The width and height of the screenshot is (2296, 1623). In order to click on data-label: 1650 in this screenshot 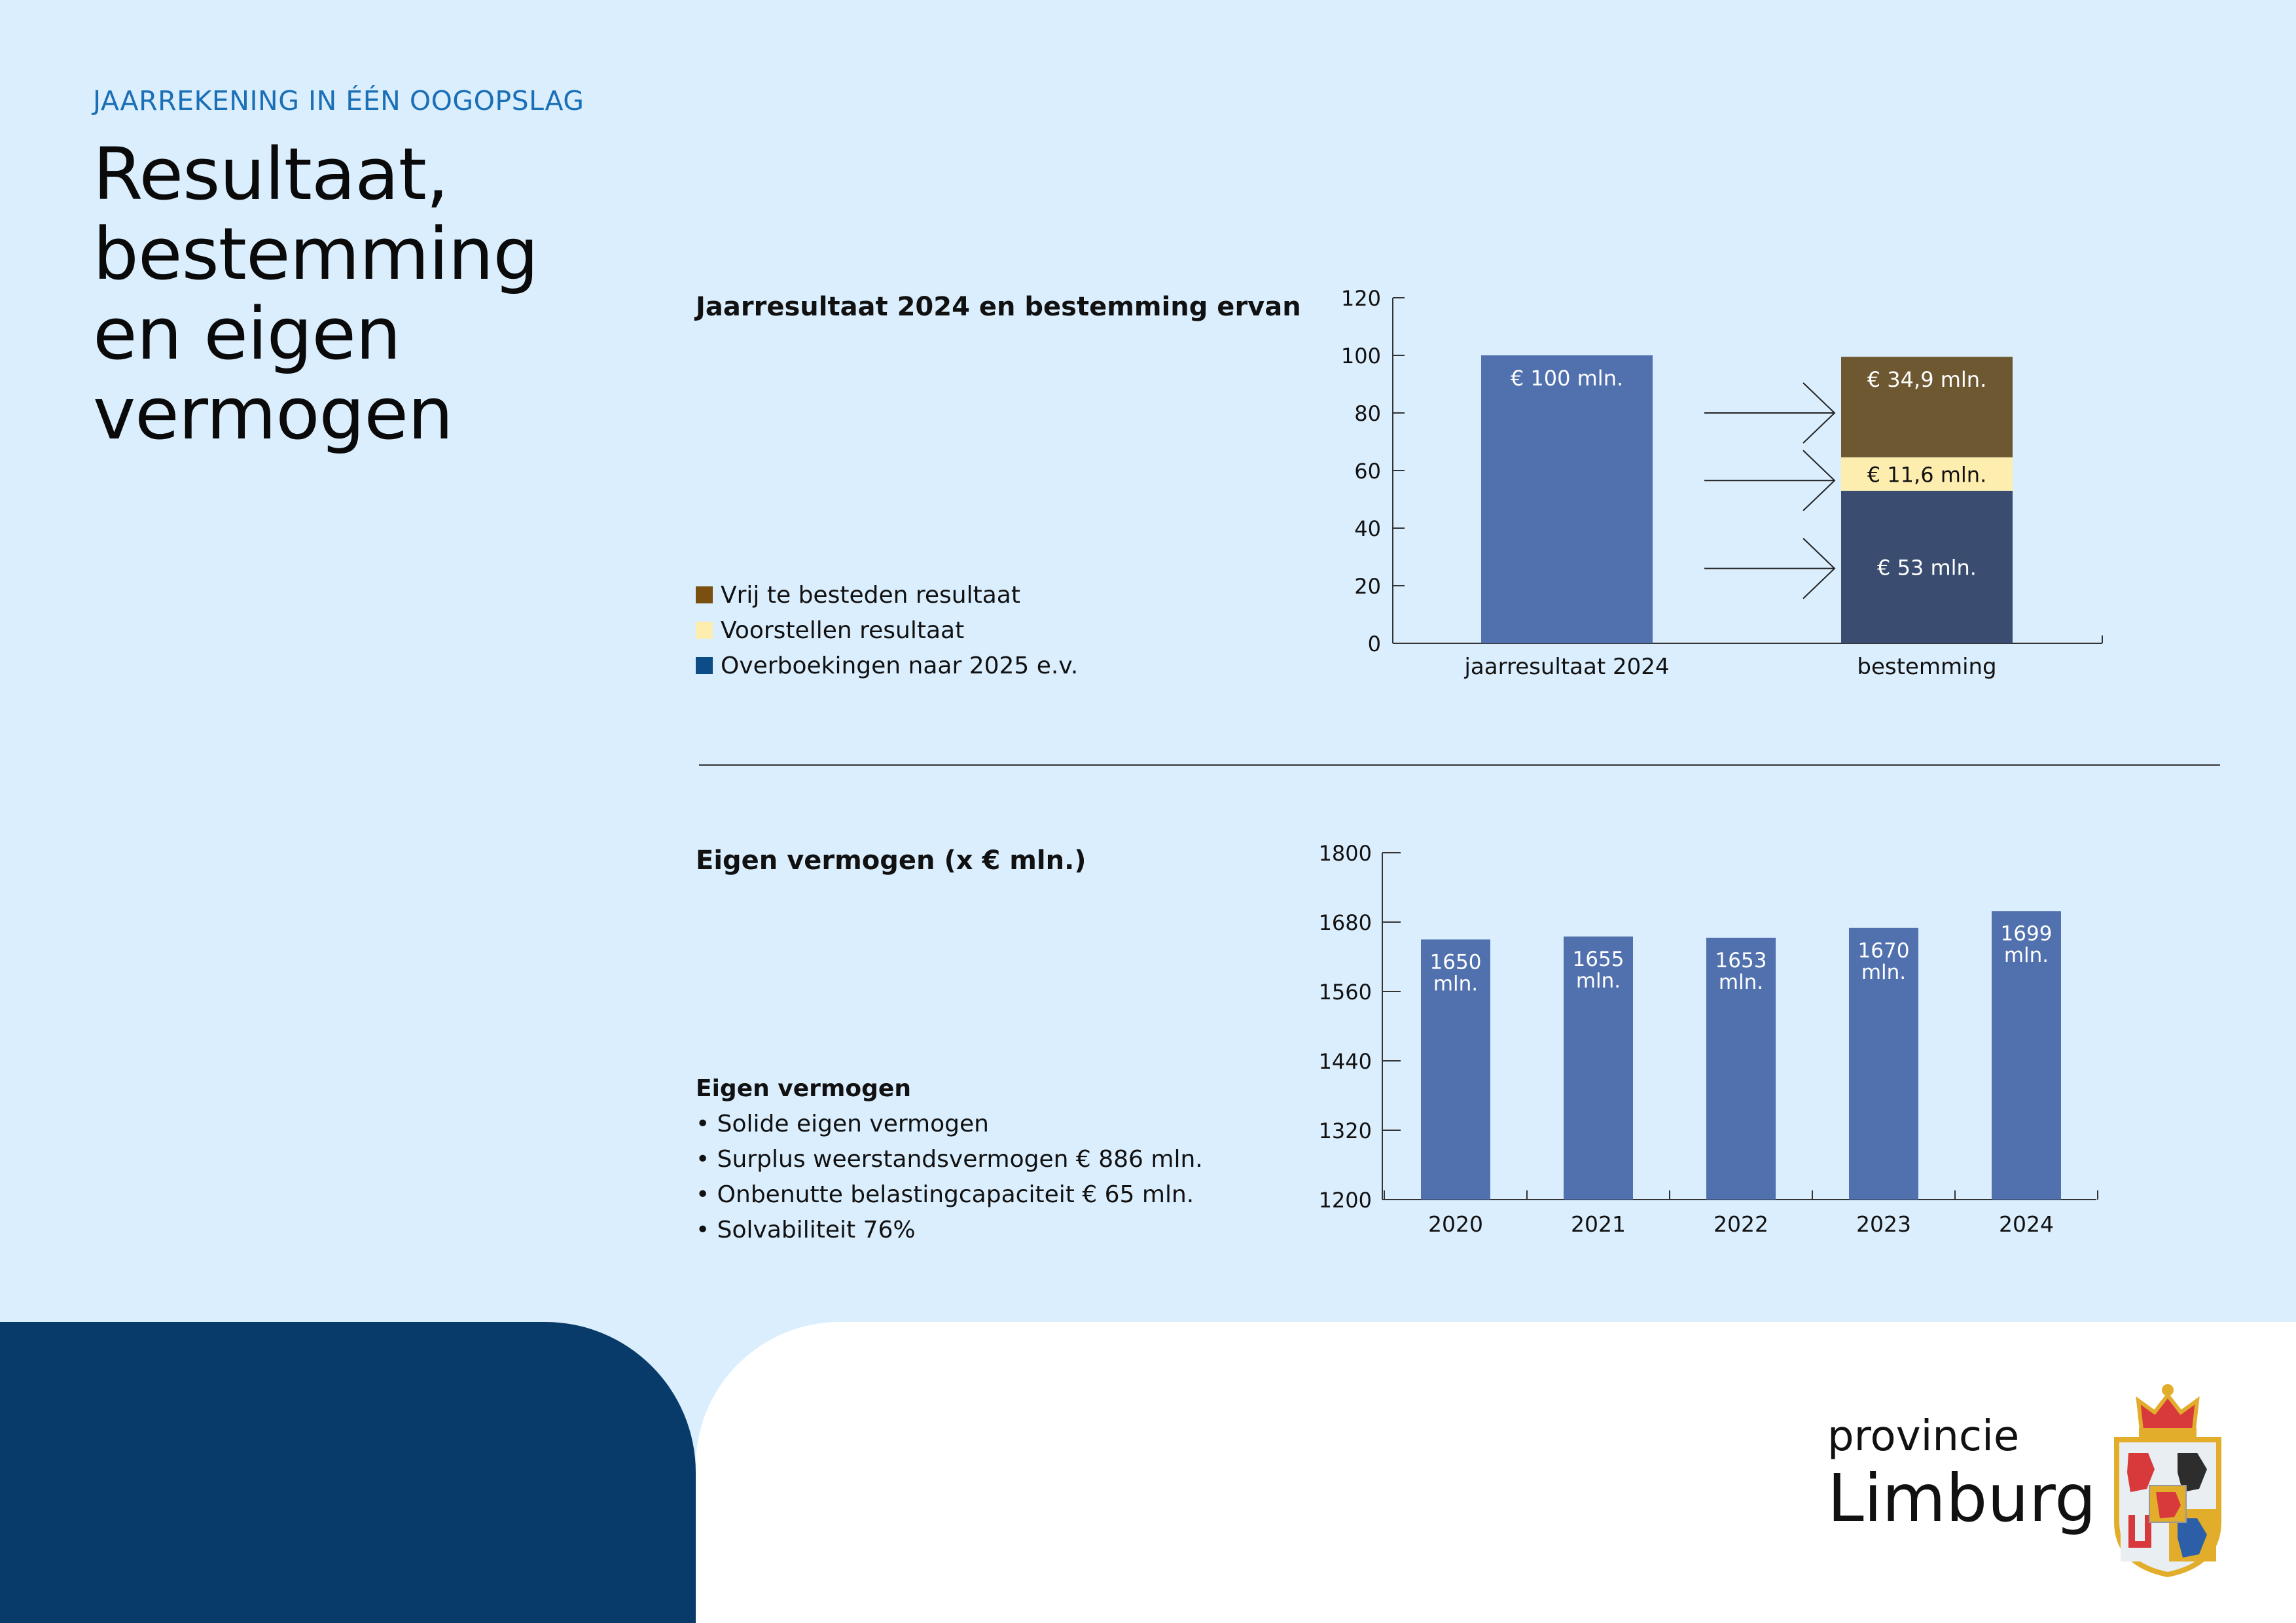, I will do `click(1456, 962)`.